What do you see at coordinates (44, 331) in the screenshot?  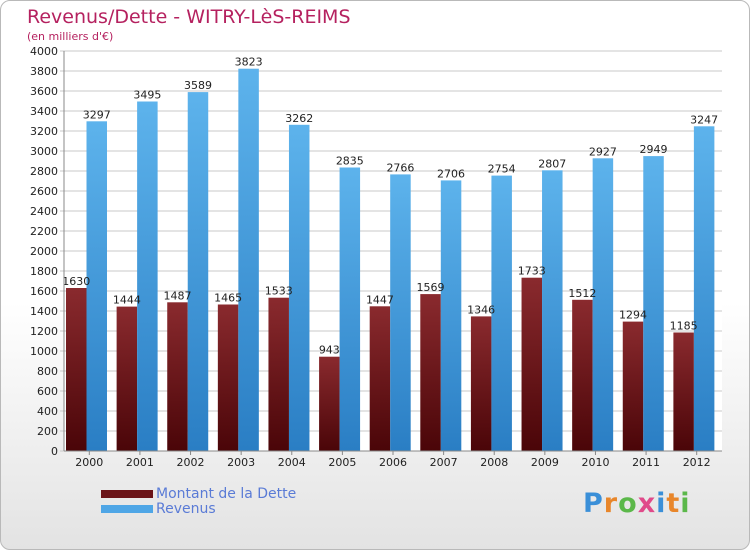 I see `y-tick-label: 1200` at bounding box center [44, 331].